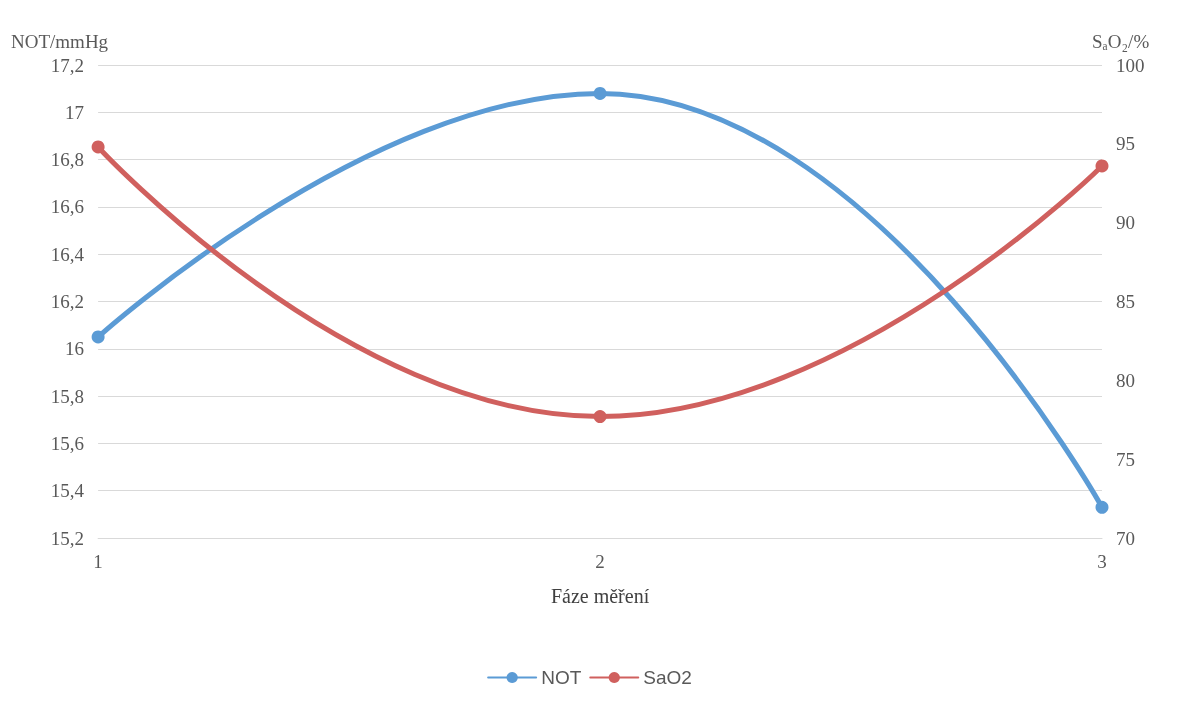 The width and height of the screenshot is (1179, 708). I want to click on y2-tick-label: 90, so click(1125, 223).